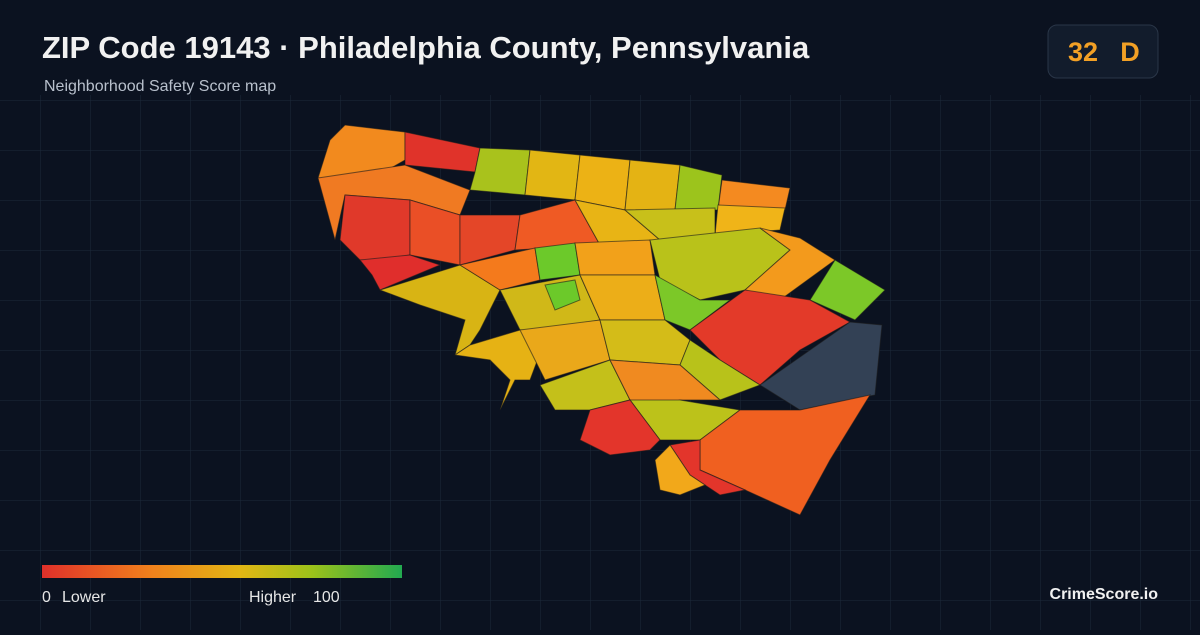  Describe the element at coordinates (273, 597) in the screenshot. I see `legend-max-label: Higher` at that location.